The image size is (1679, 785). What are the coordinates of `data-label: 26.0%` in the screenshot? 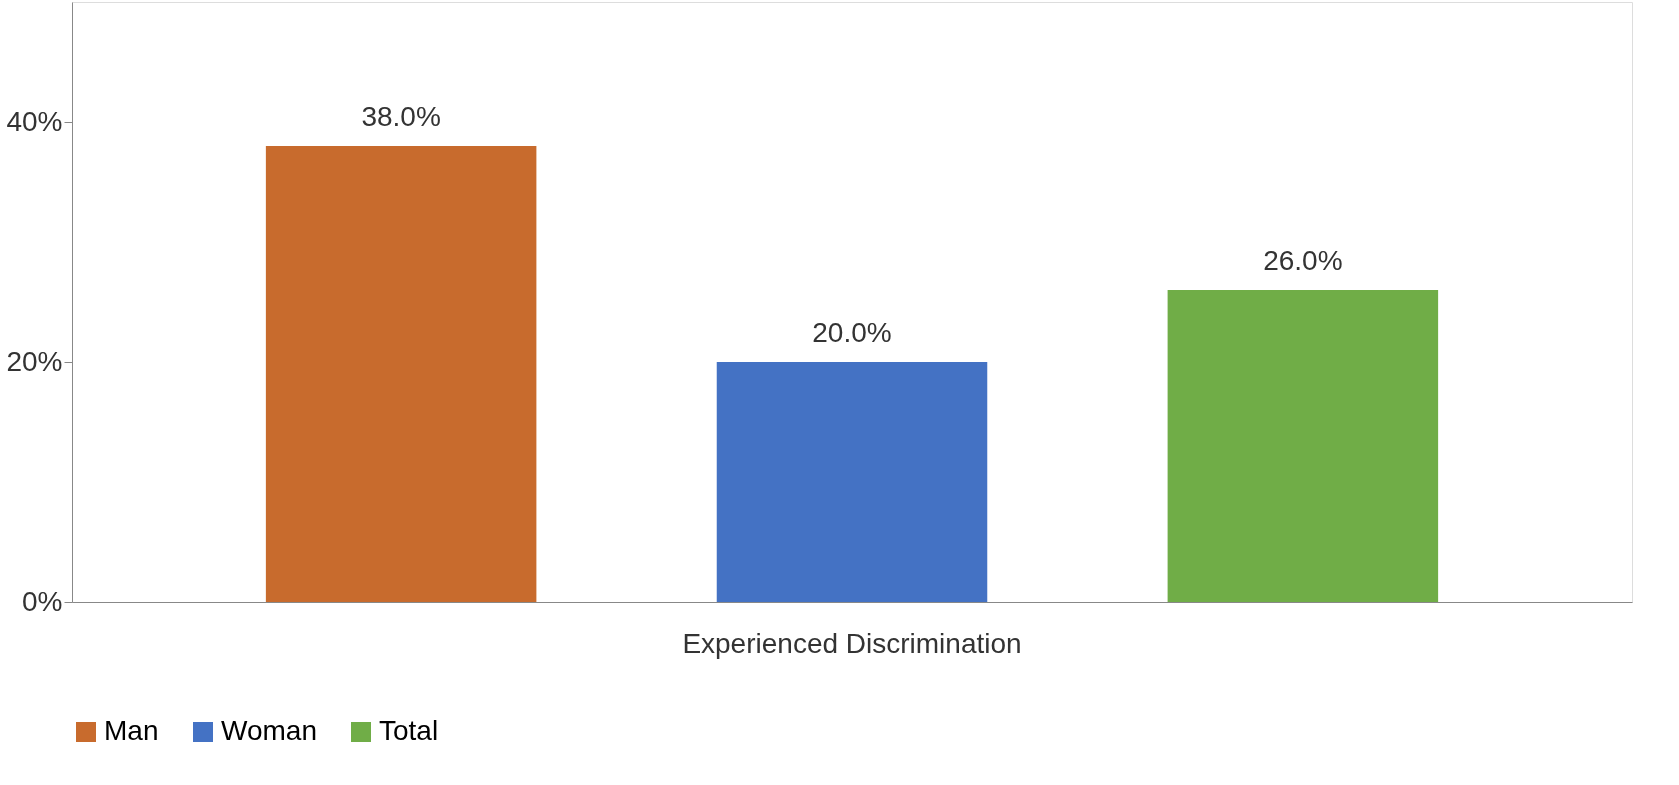 It's located at (1303, 260).